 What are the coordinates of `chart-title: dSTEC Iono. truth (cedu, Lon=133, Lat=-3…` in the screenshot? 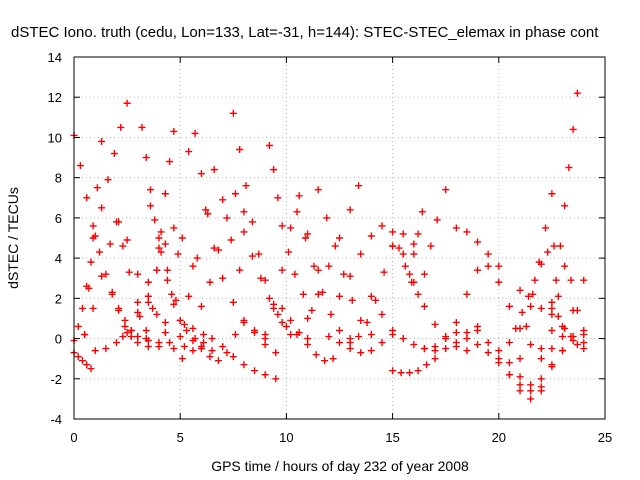 It's located at (305, 32).